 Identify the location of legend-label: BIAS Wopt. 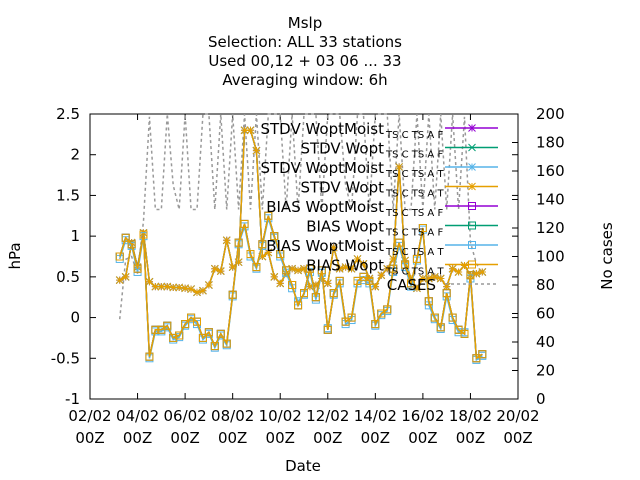
(345, 227).